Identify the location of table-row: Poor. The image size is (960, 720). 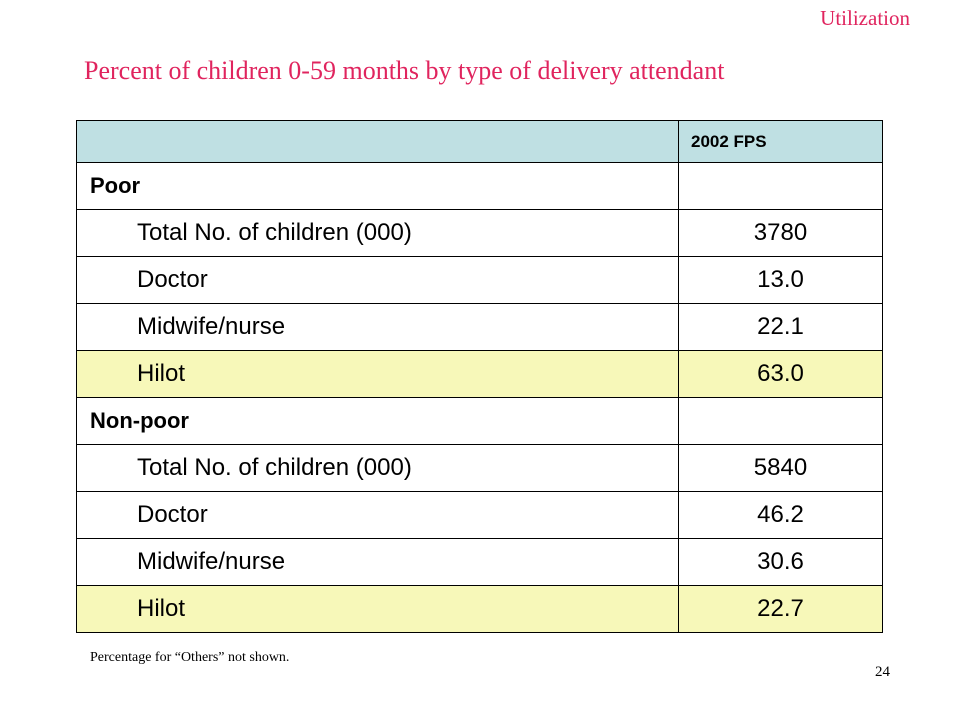
(479, 186).